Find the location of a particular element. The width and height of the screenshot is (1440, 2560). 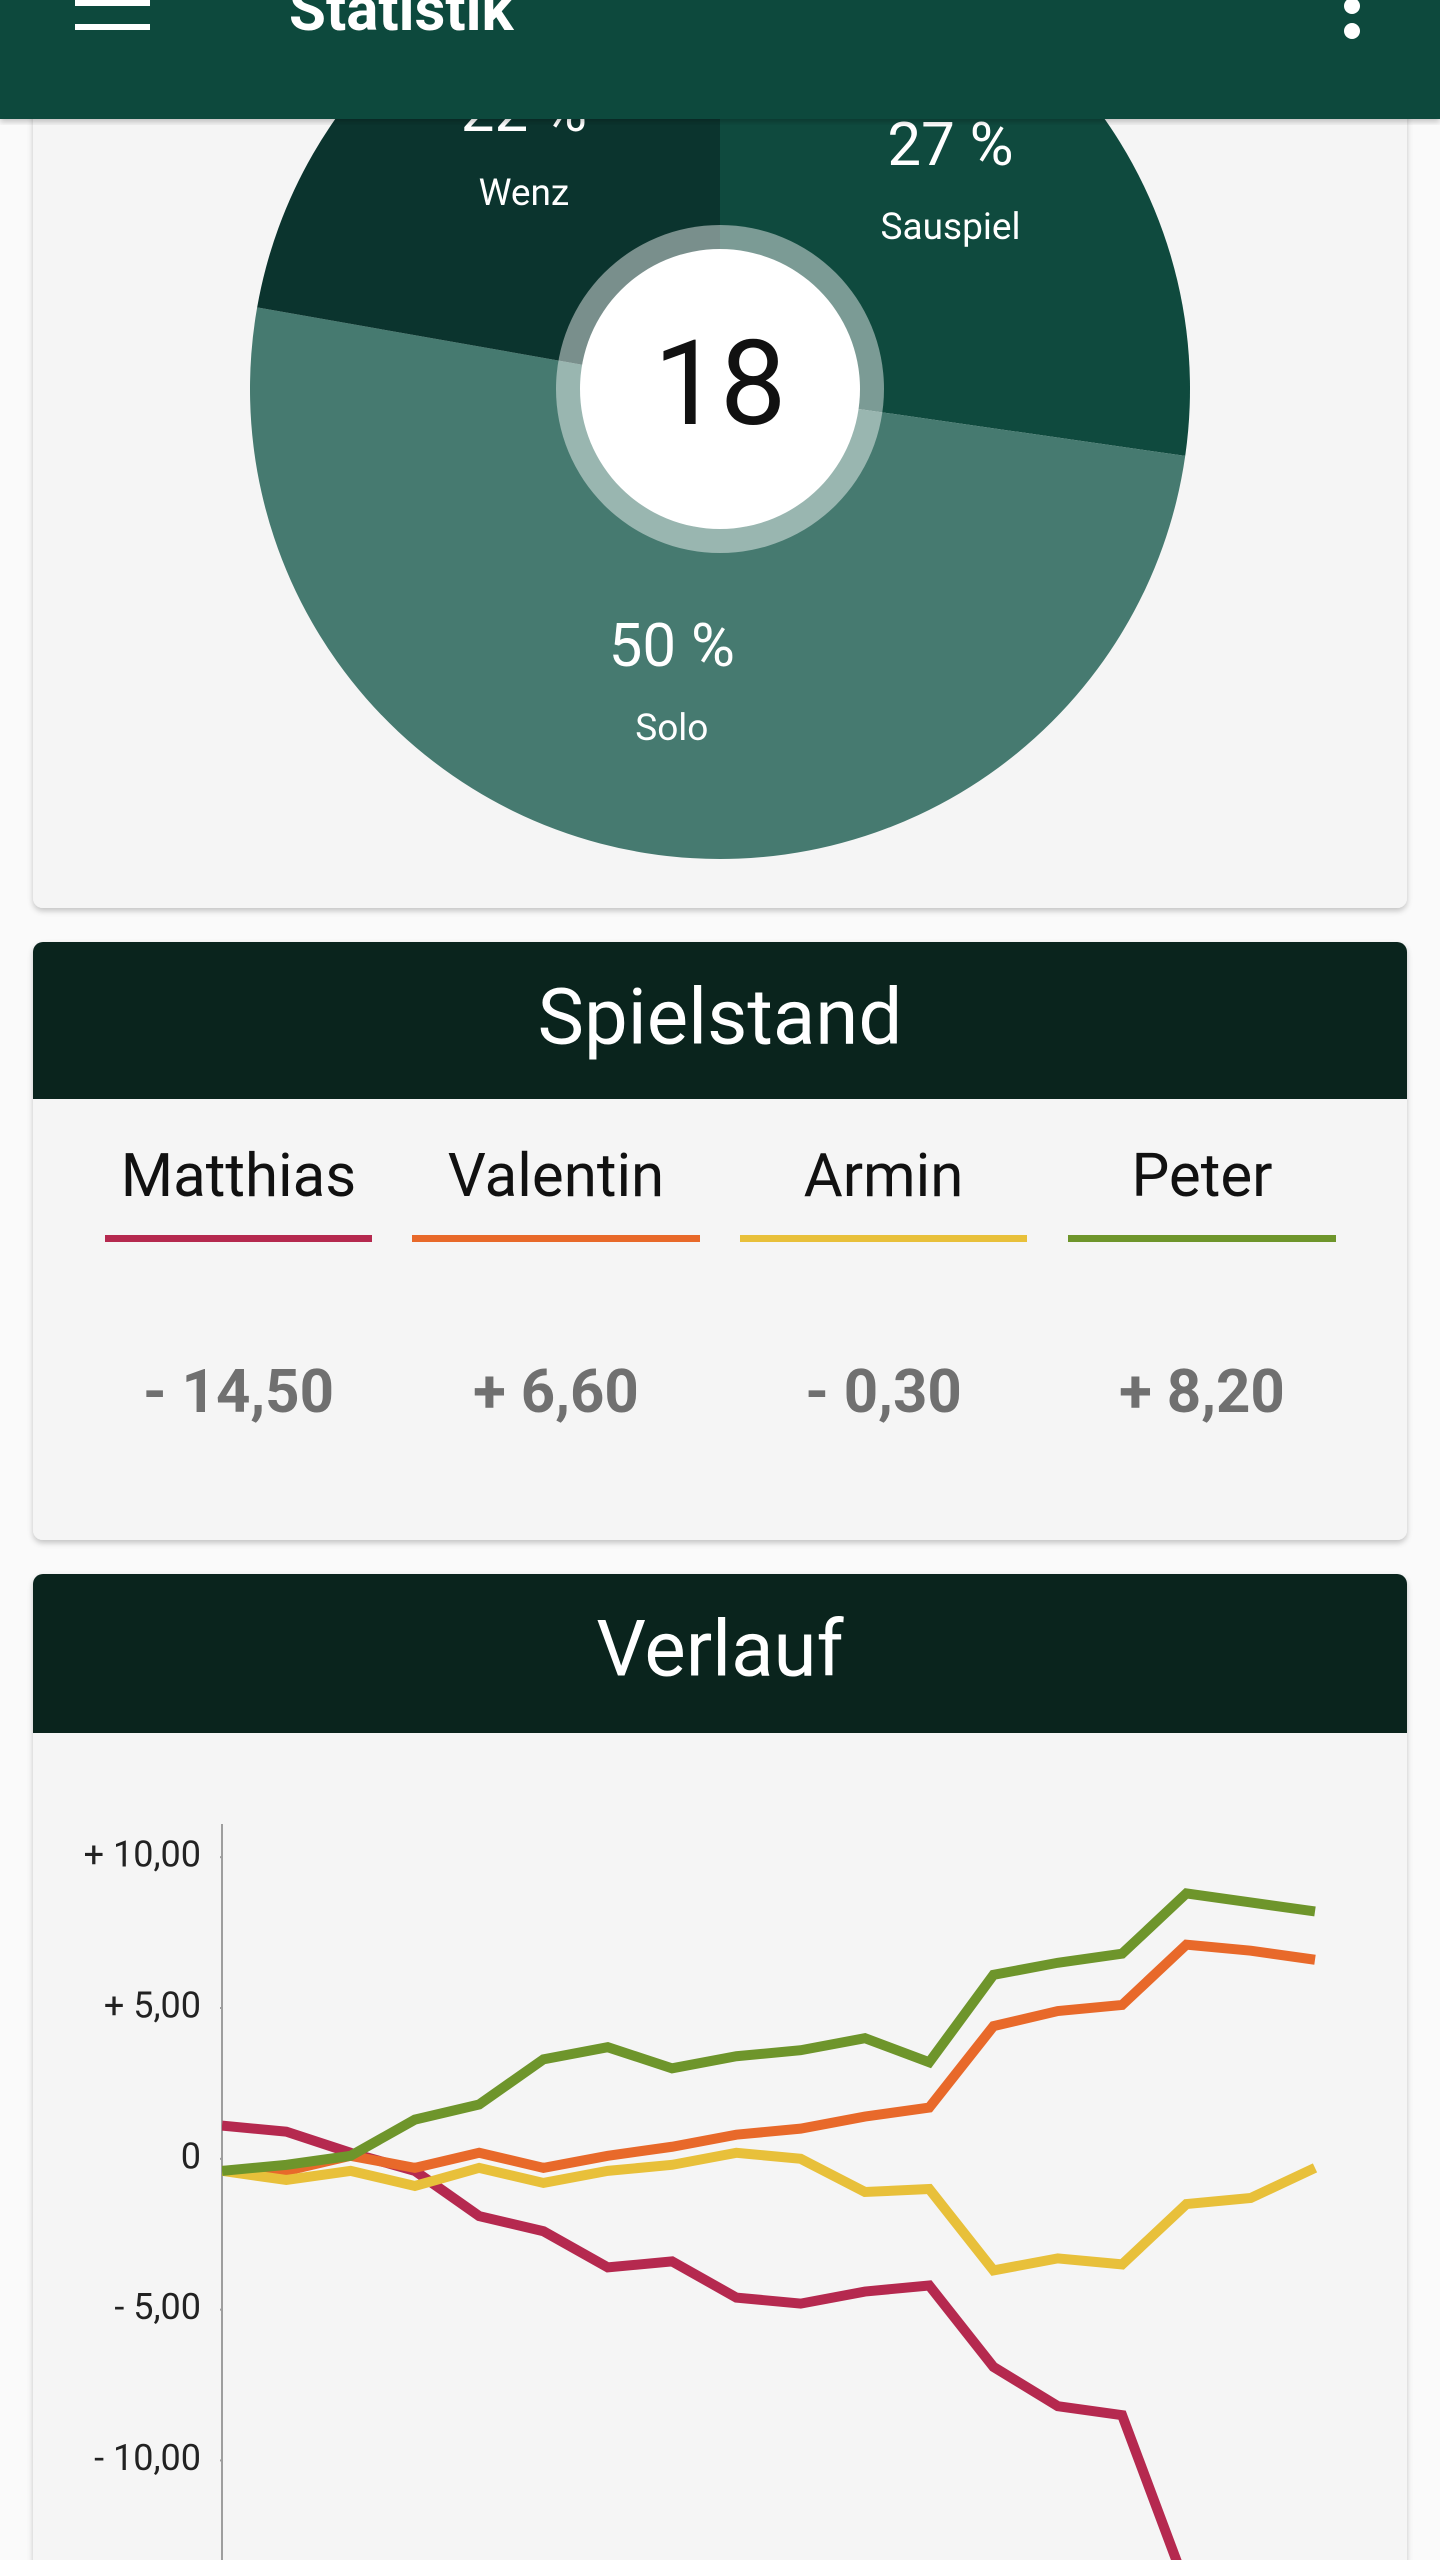

y-tick-label: - 10,00 is located at coordinates (147, 2458).